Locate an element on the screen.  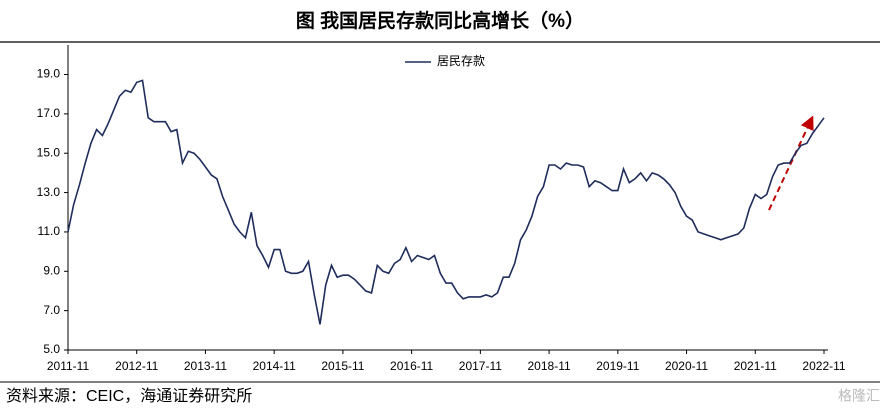
y-tick-label: 7.0 is located at coordinates (51, 310).